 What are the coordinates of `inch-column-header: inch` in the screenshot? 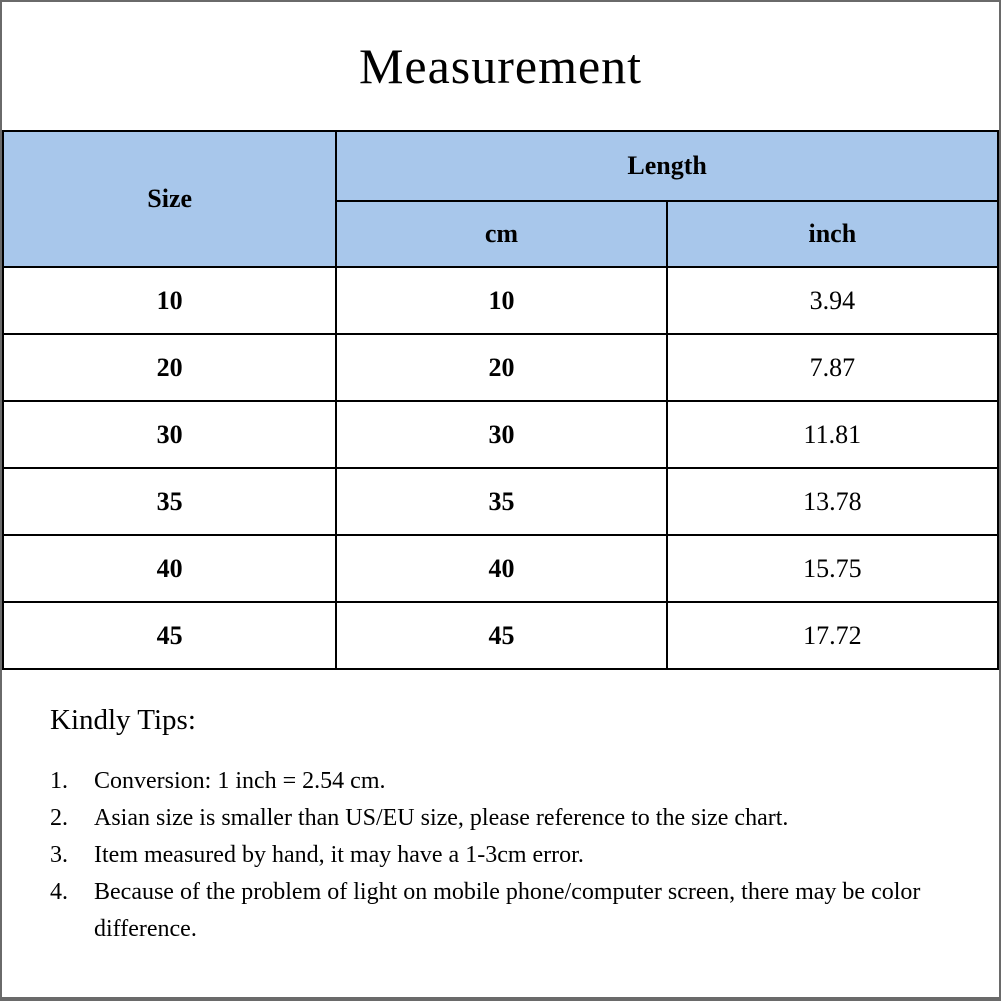 It's located at (832, 234).